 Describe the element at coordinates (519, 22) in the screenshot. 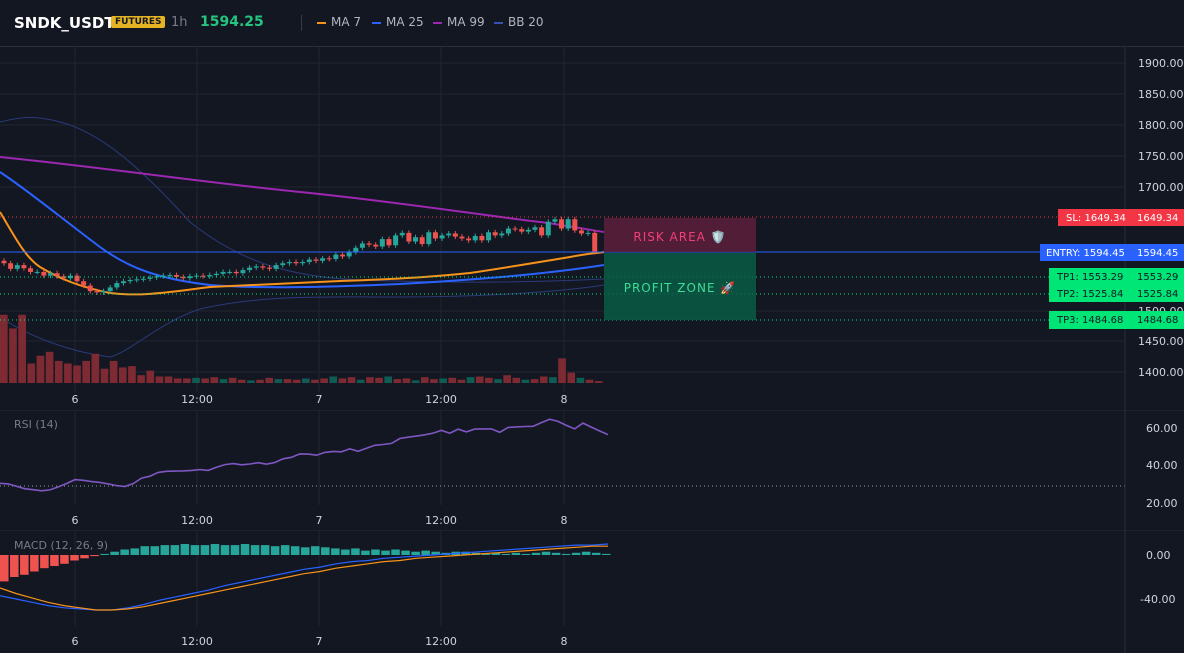

I see `legend-bb20: BB 20` at that location.